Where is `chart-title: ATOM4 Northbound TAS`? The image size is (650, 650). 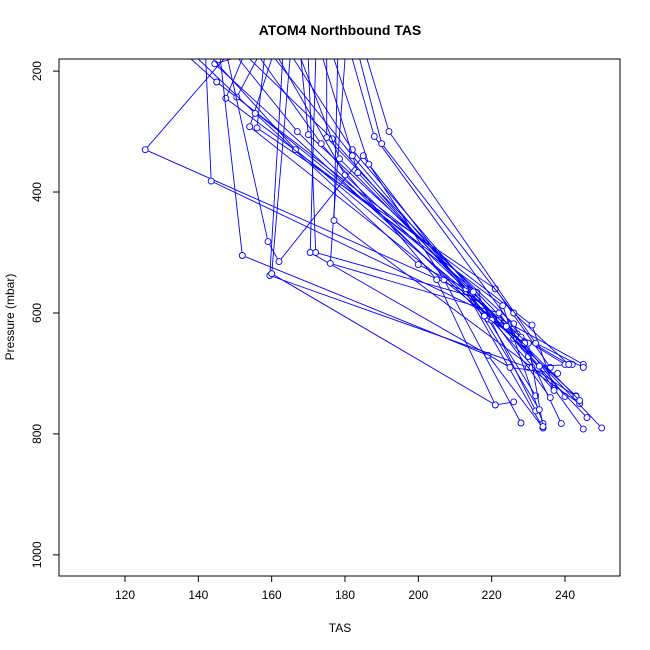 chart-title: ATOM4 Northbound TAS is located at coordinates (340, 30).